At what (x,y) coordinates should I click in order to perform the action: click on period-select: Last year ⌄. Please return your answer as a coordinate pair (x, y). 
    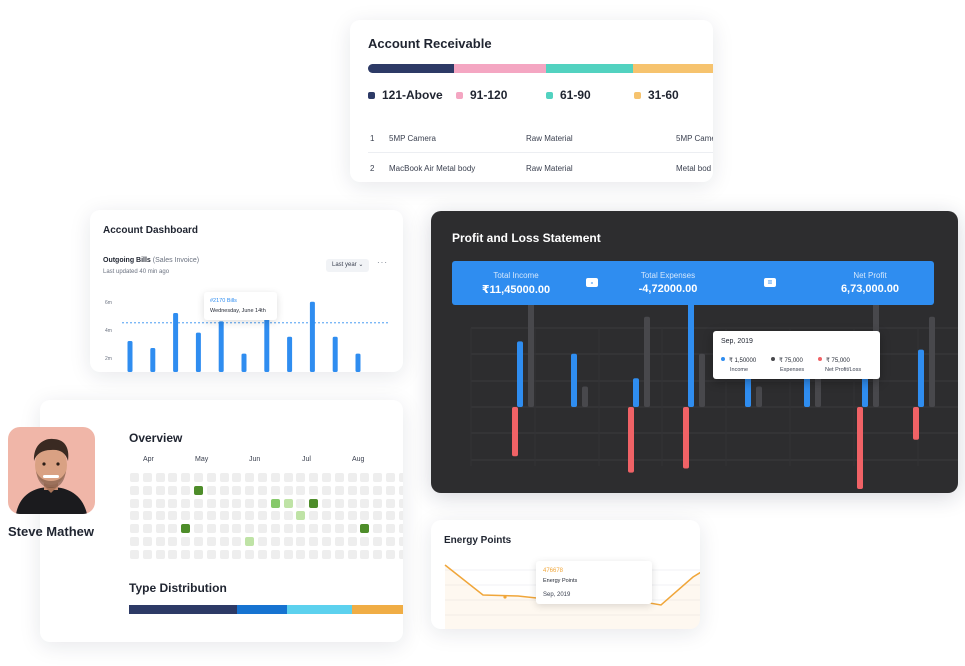
    Looking at the image, I should click on (348, 265).